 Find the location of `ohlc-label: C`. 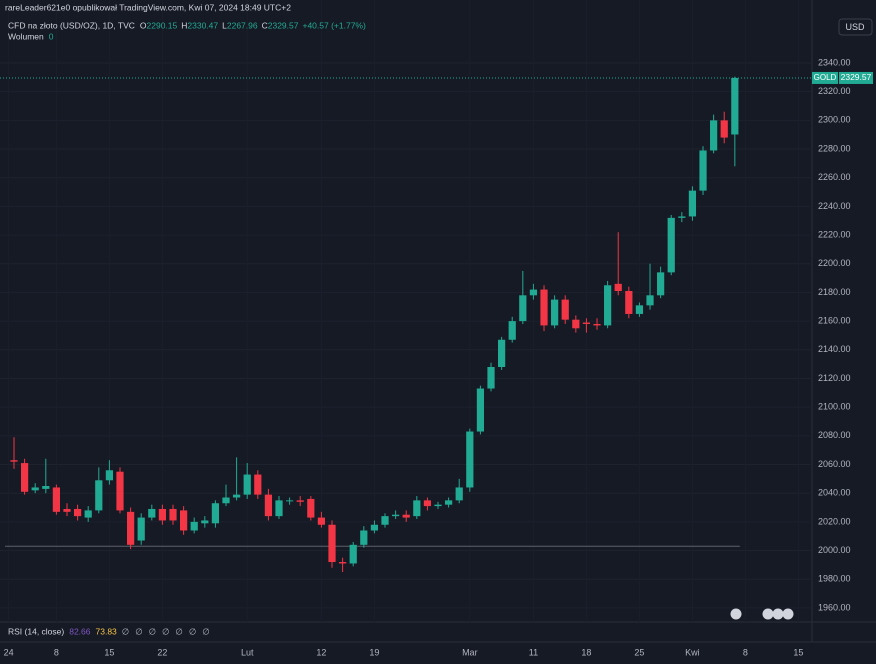

ohlc-label: C is located at coordinates (265, 25).